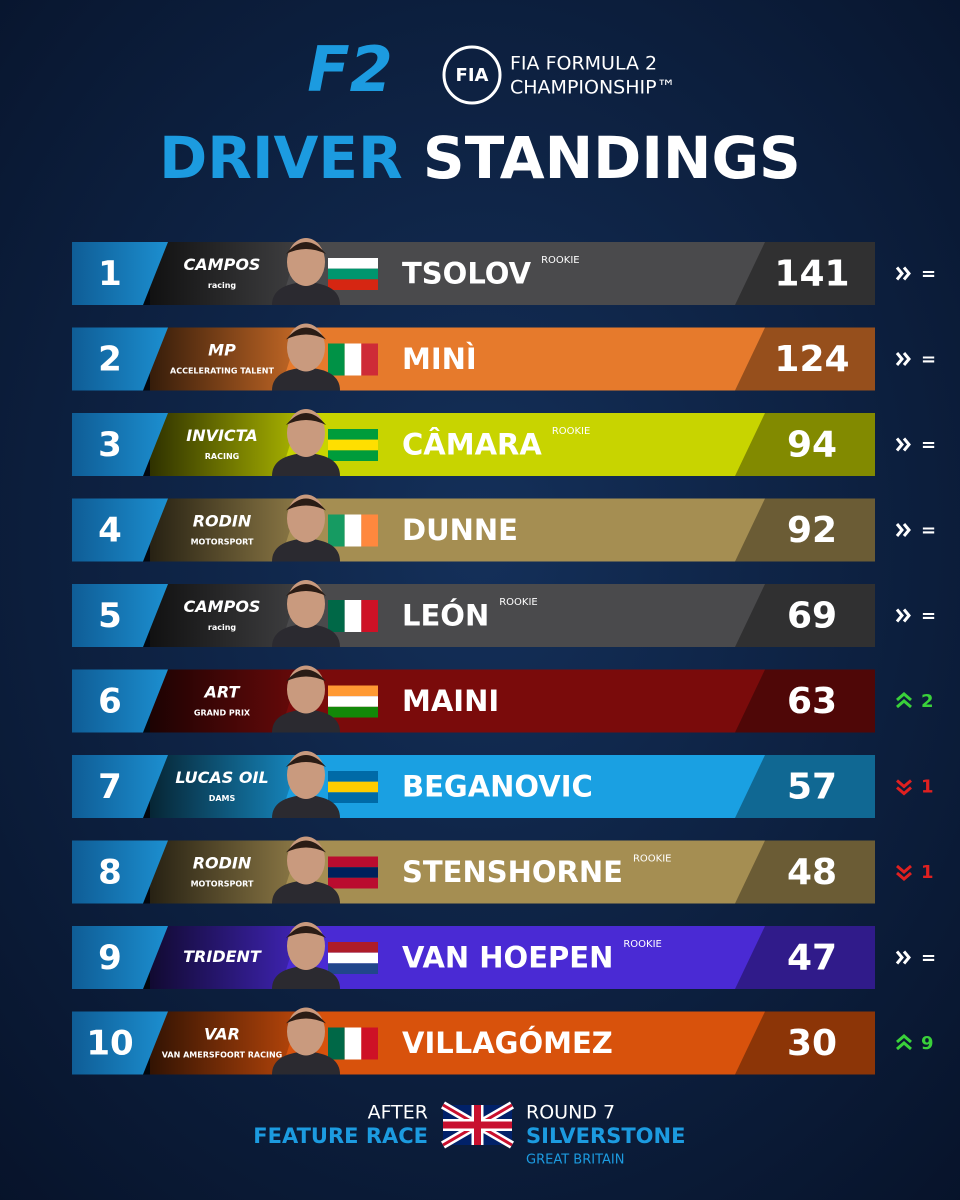  What do you see at coordinates (222, 1055) in the screenshot?
I see `team-name: VAN AMERSFOORT RACING` at bounding box center [222, 1055].